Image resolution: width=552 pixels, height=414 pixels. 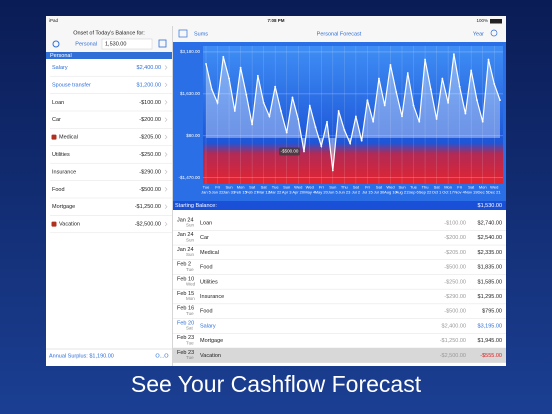 I want to click on x-tick-label: Nov 4, so click(x=459, y=192).